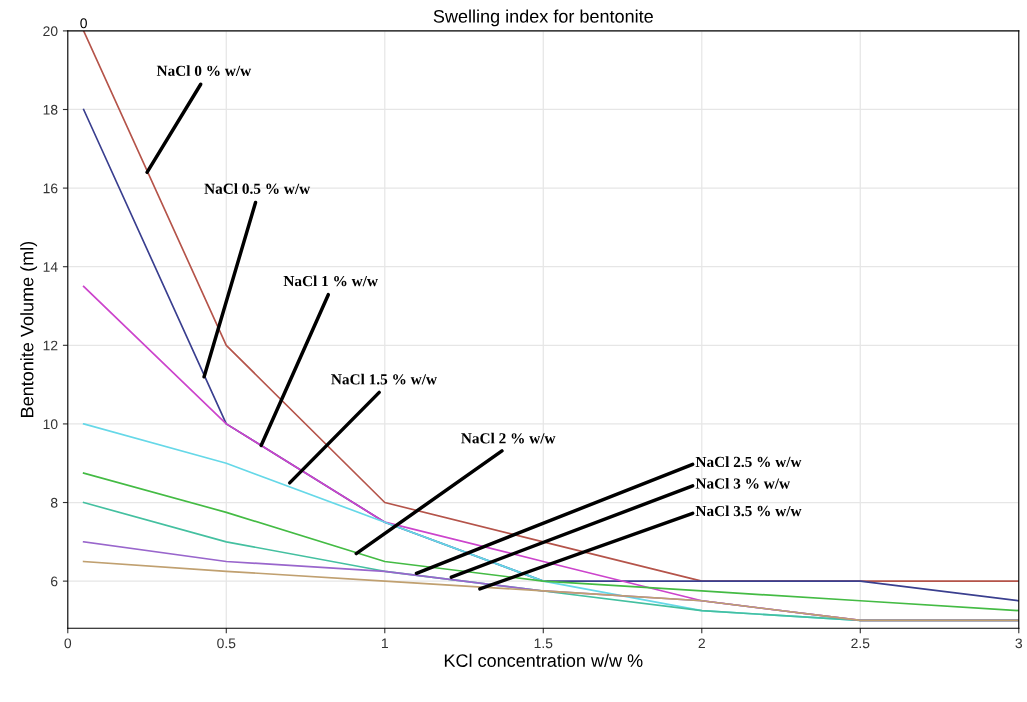  I want to click on y-tick-label: 8, so click(54, 502).